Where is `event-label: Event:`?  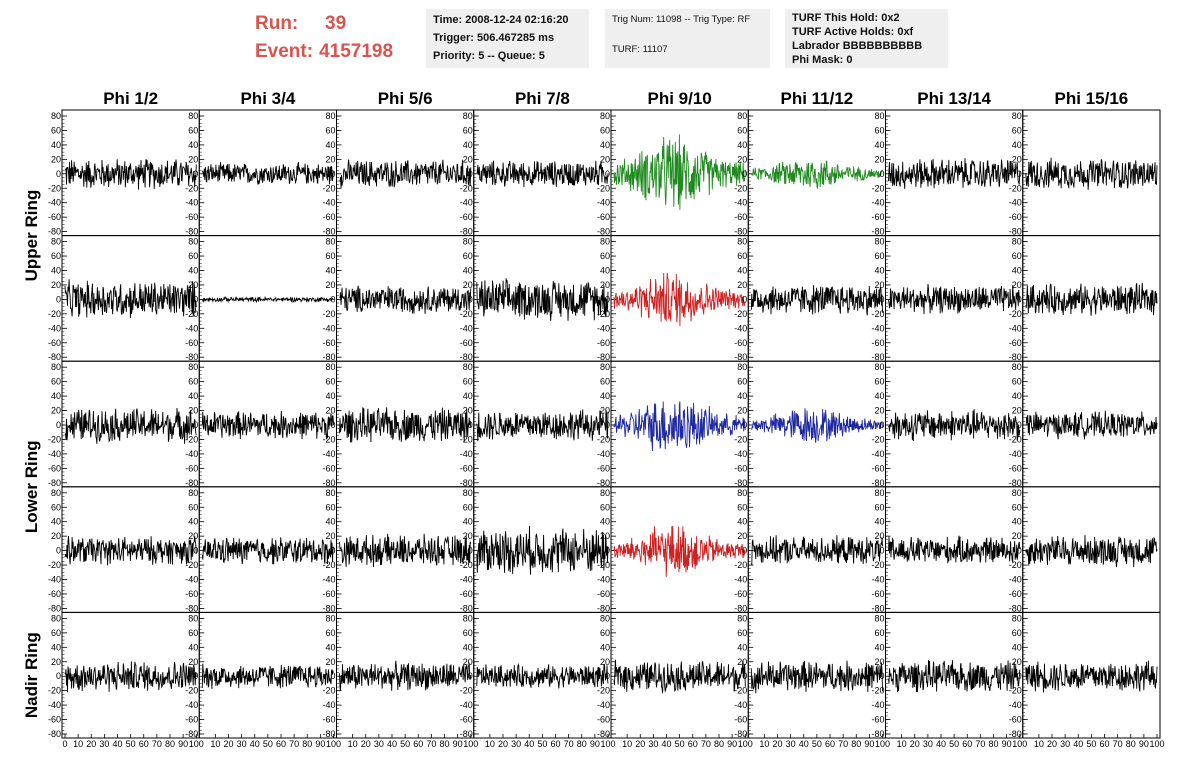
event-label: Event: is located at coordinates (284, 51).